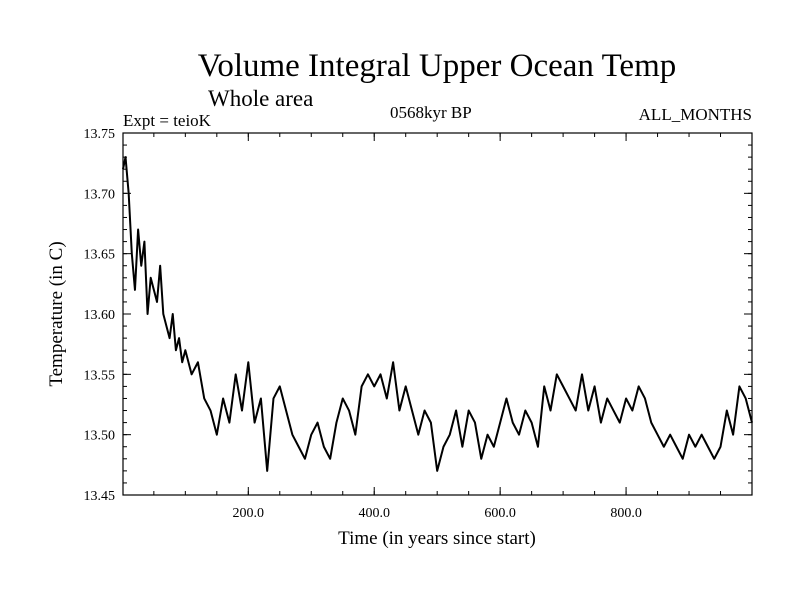  What do you see at coordinates (100, 315) in the screenshot?
I see `y-tick-label: 13.60` at bounding box center [100, 315].